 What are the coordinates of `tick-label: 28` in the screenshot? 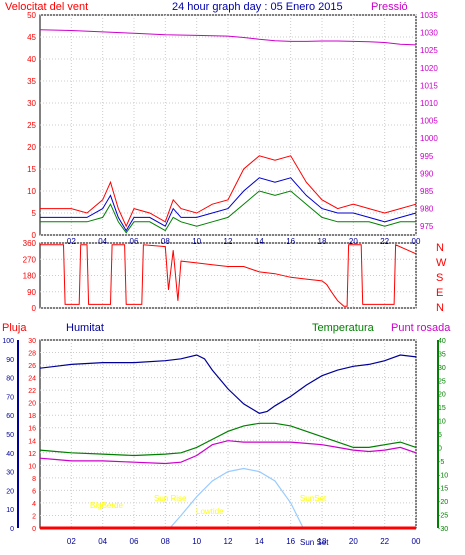 It's located at (32, 354).